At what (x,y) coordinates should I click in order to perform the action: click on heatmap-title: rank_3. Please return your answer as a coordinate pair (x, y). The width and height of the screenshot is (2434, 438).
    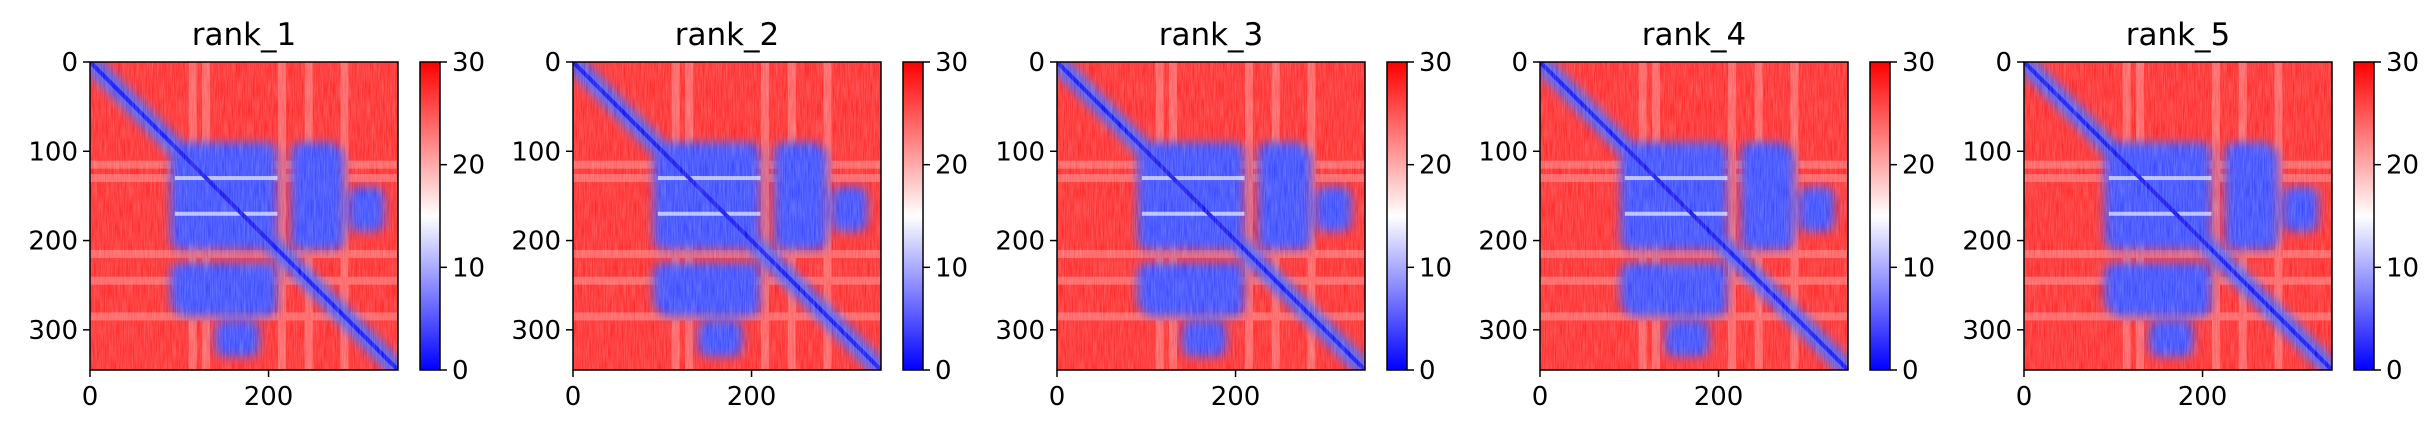
    Looking at the image, I should click on (1211, 35).